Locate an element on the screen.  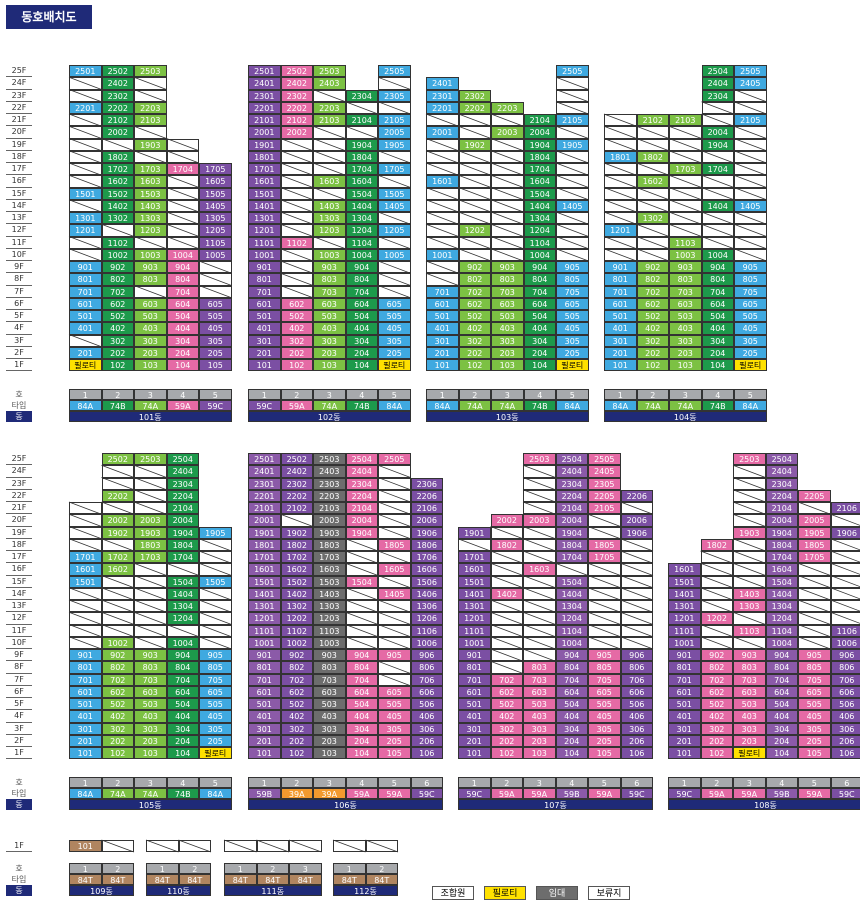
floor-label: 10F is located at coordinates (19, 643).